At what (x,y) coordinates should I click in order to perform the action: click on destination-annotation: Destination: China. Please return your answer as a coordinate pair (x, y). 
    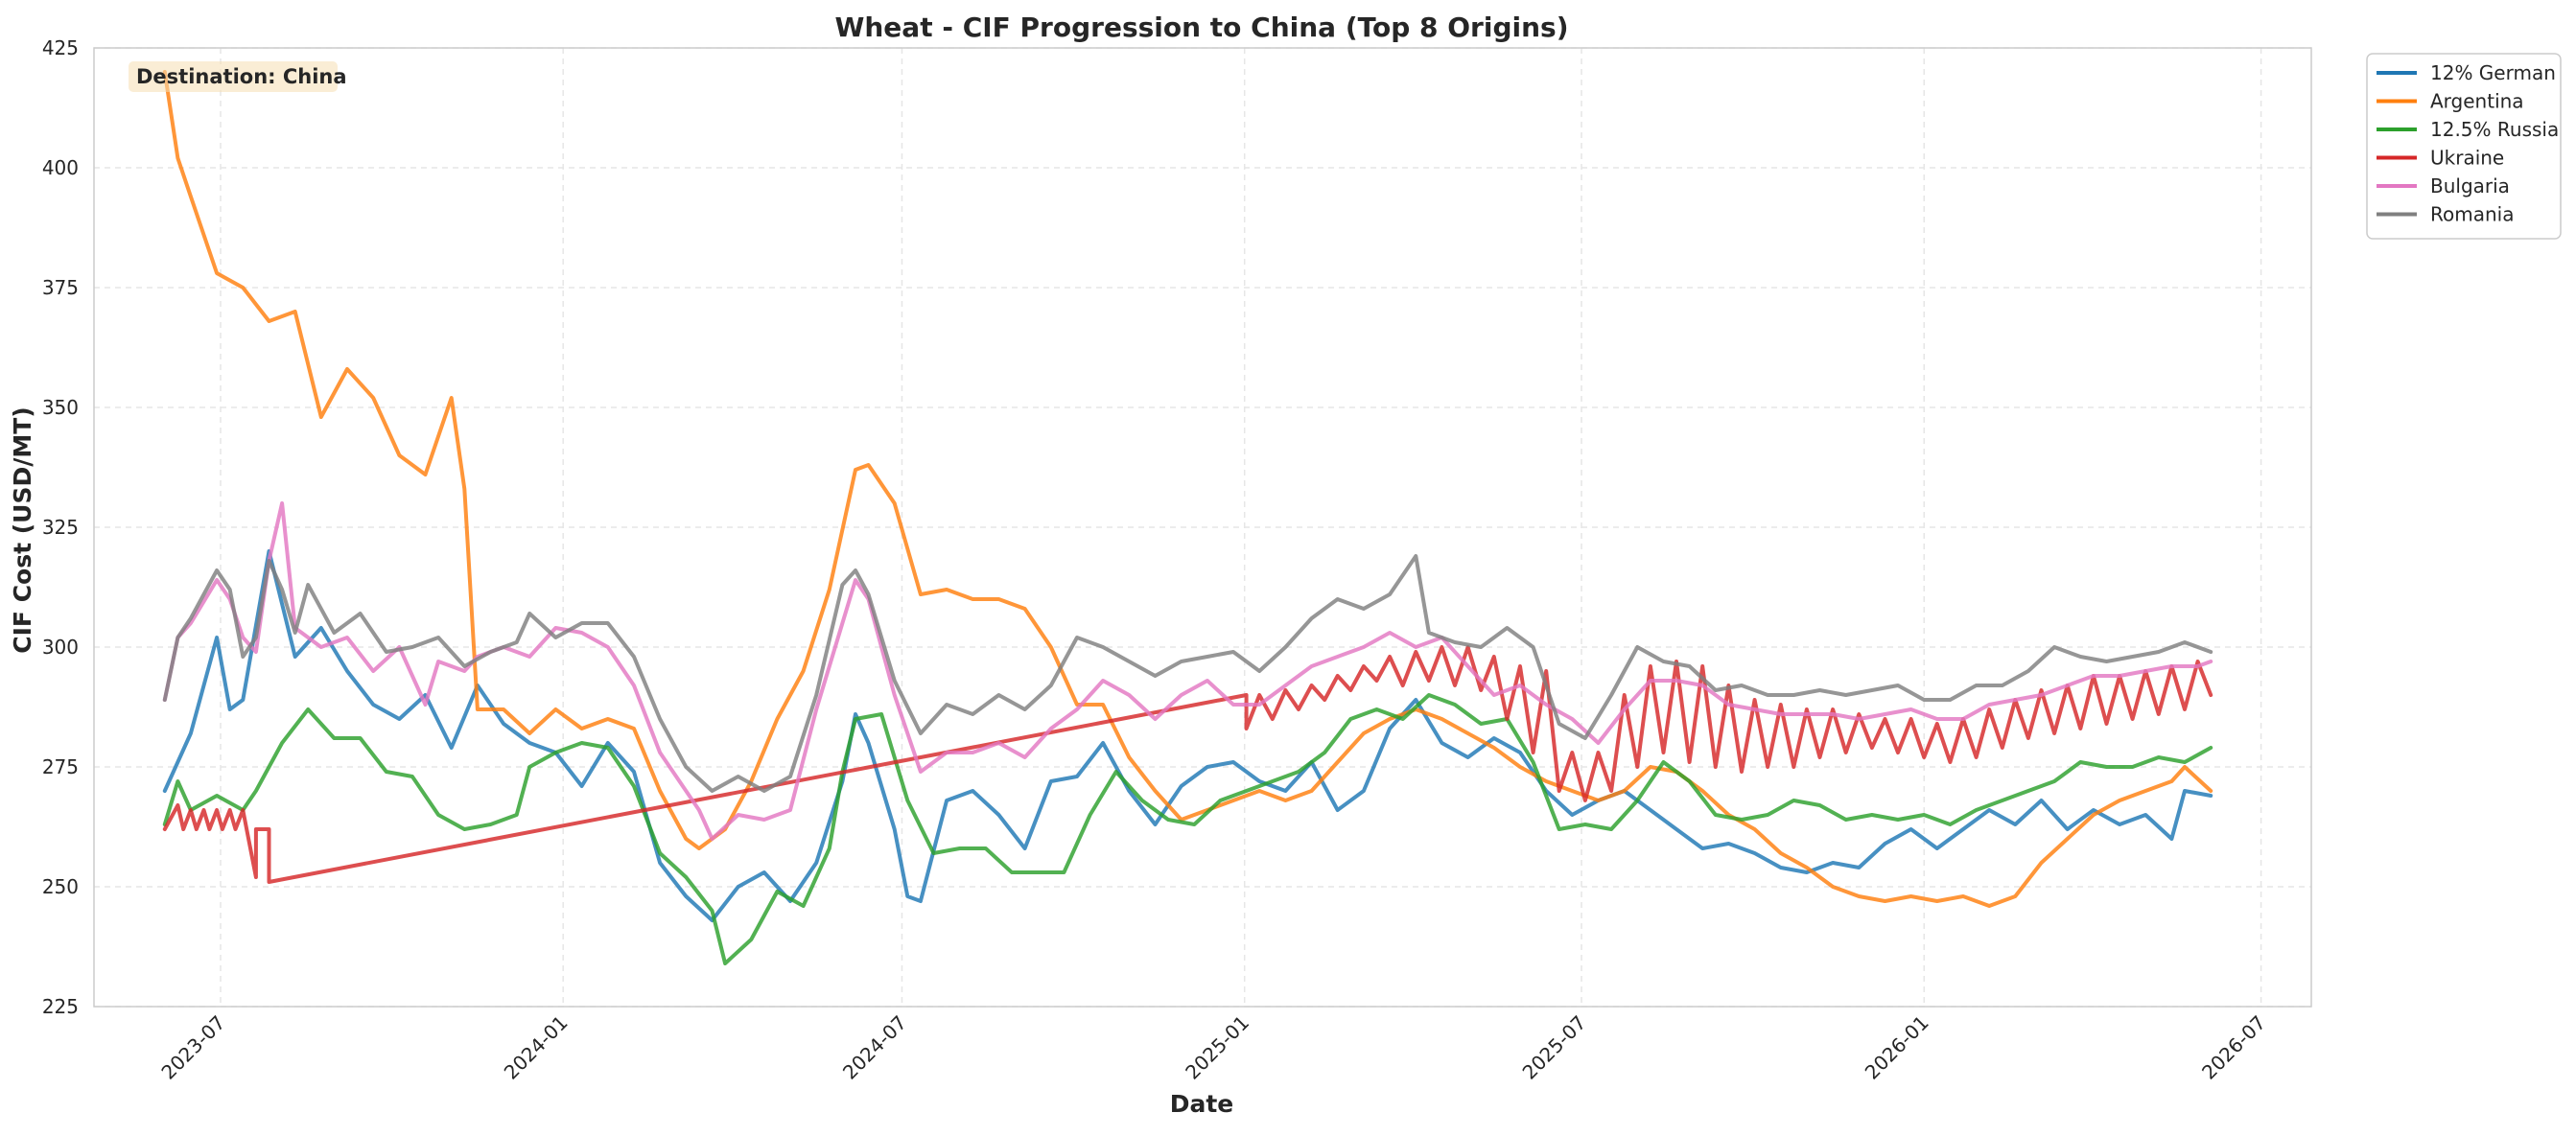
    Looking at the image, I should click on (238, 76).